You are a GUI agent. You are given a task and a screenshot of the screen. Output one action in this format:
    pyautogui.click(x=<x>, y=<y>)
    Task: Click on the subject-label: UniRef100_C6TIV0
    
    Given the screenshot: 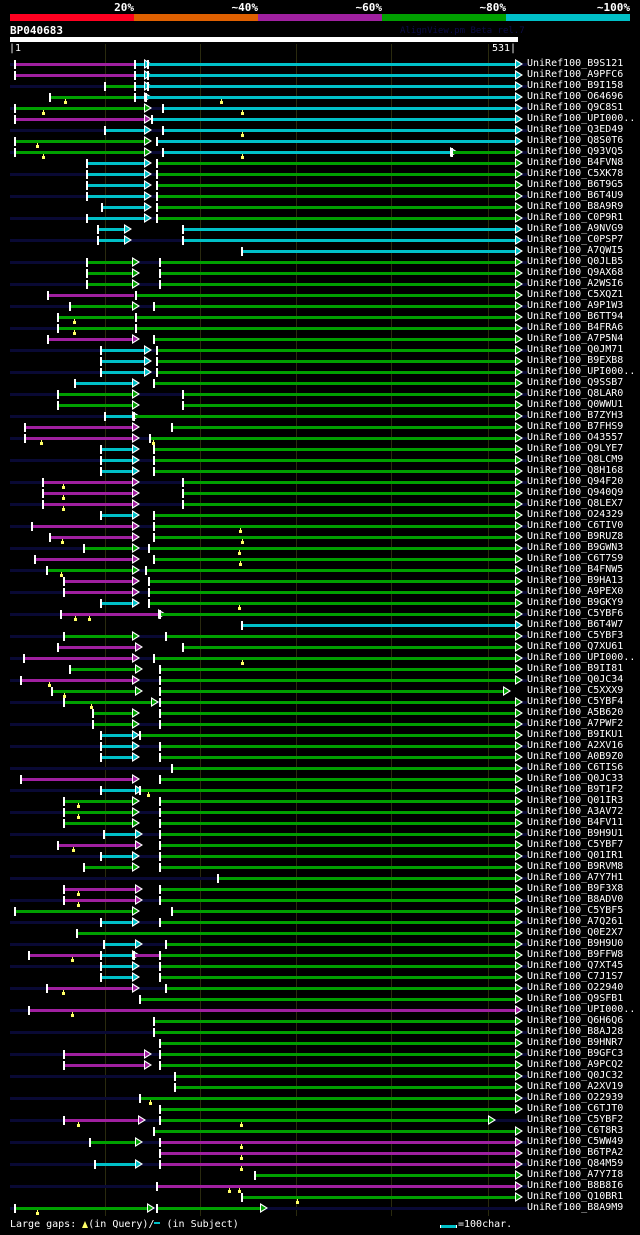 What is the action you would take?
    pyautogui.click(x=575, y=525)
    